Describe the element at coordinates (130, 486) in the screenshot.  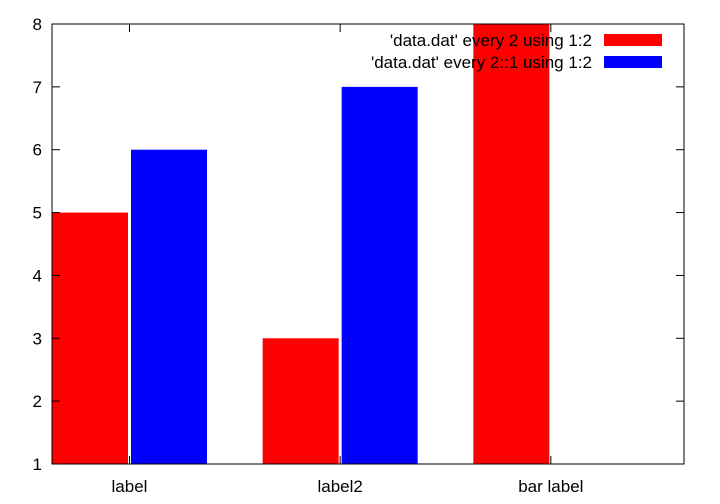
I see `x-tick-label: label` at that location.